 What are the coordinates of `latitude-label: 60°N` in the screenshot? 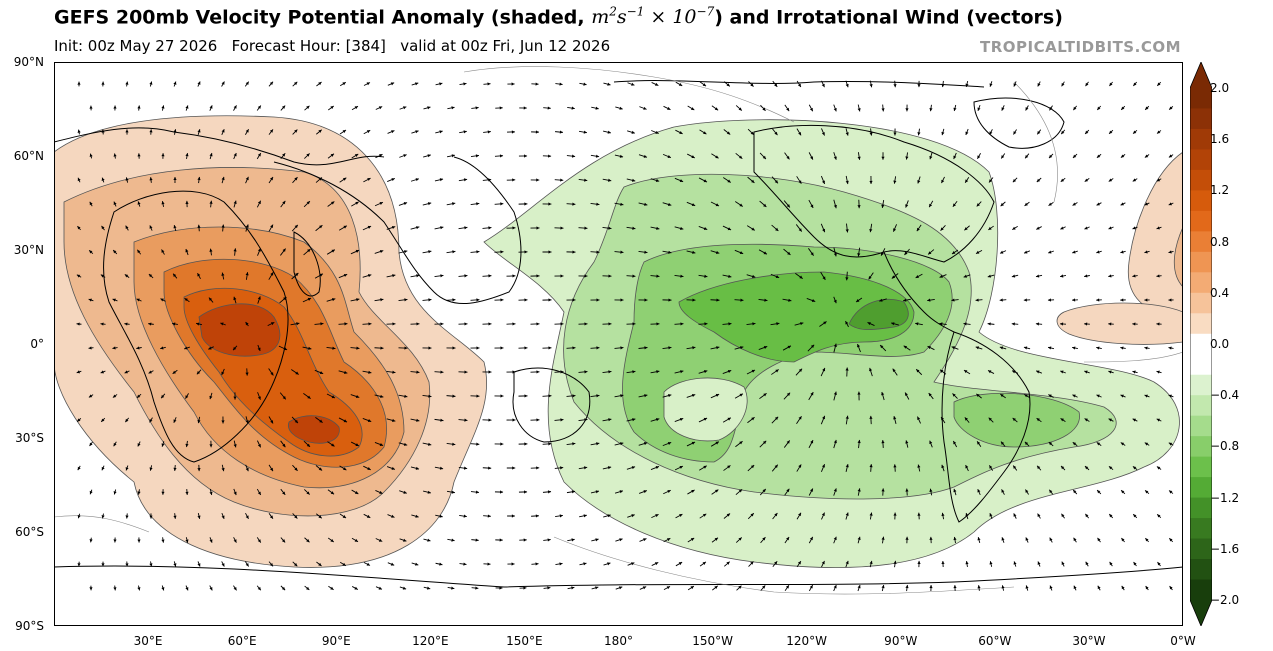 It's located at (28, 156).